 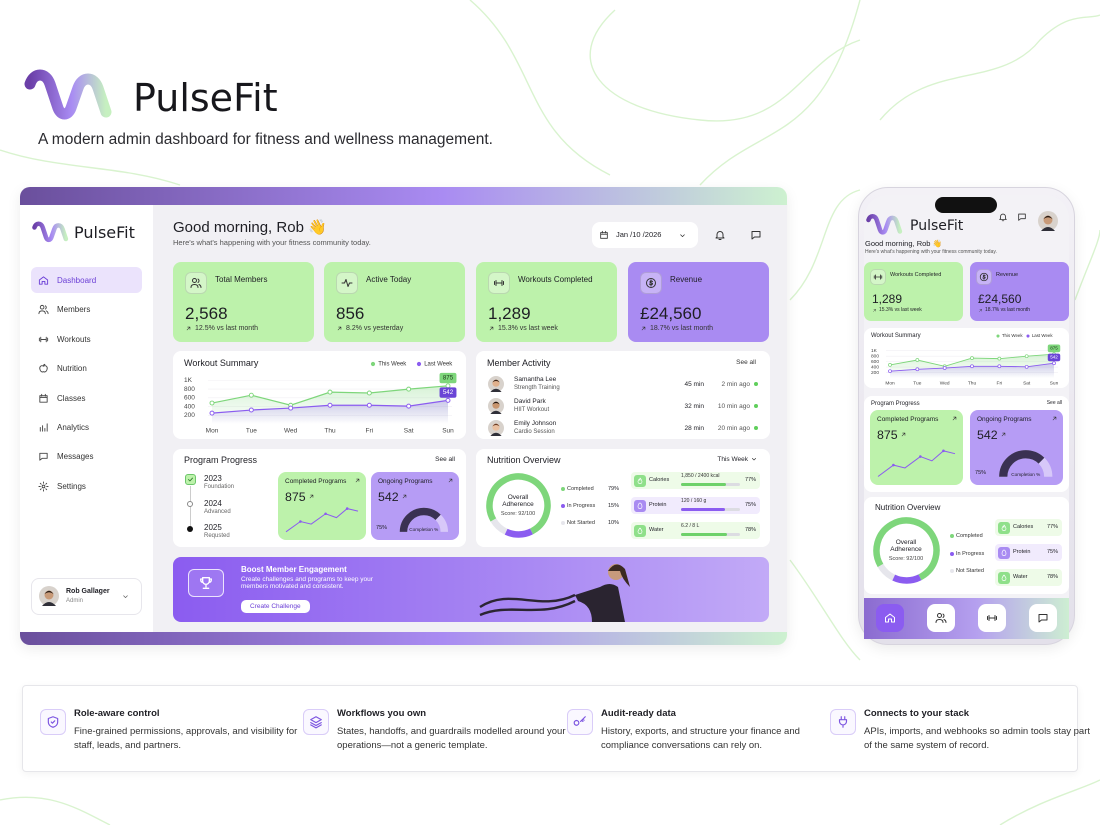 What do you see at coordinates (295, 497) in the screenshot?
I see `completed-value: 875` at bounding box center [295, 497].